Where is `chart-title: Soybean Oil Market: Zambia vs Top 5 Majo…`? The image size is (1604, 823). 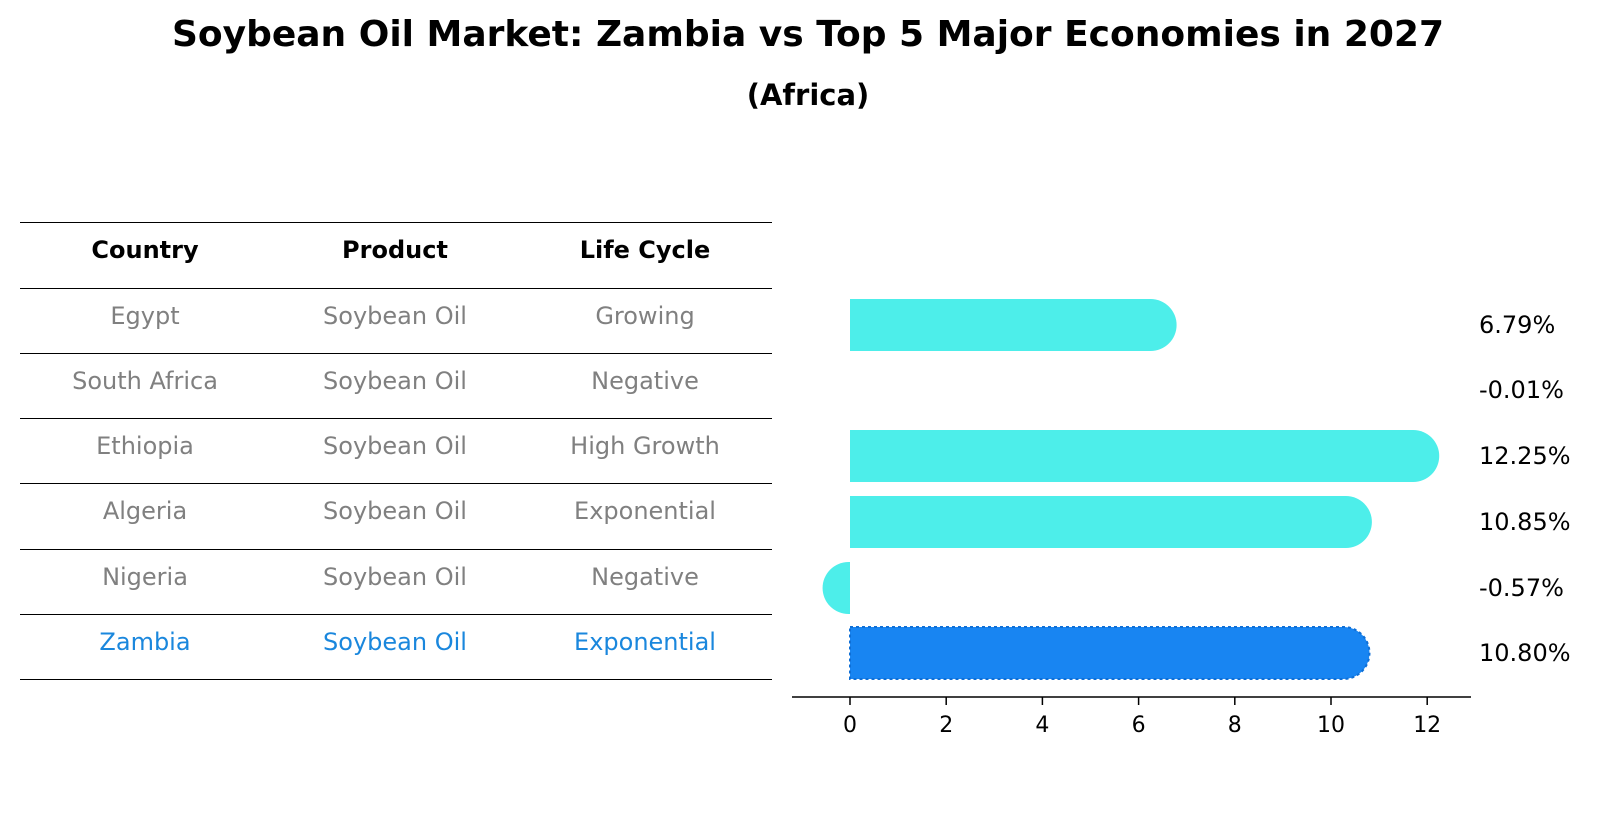
chart-title: Soybean Oil Market: Zambia vs Top 5 Majo… is located at coordinates (808, 34).